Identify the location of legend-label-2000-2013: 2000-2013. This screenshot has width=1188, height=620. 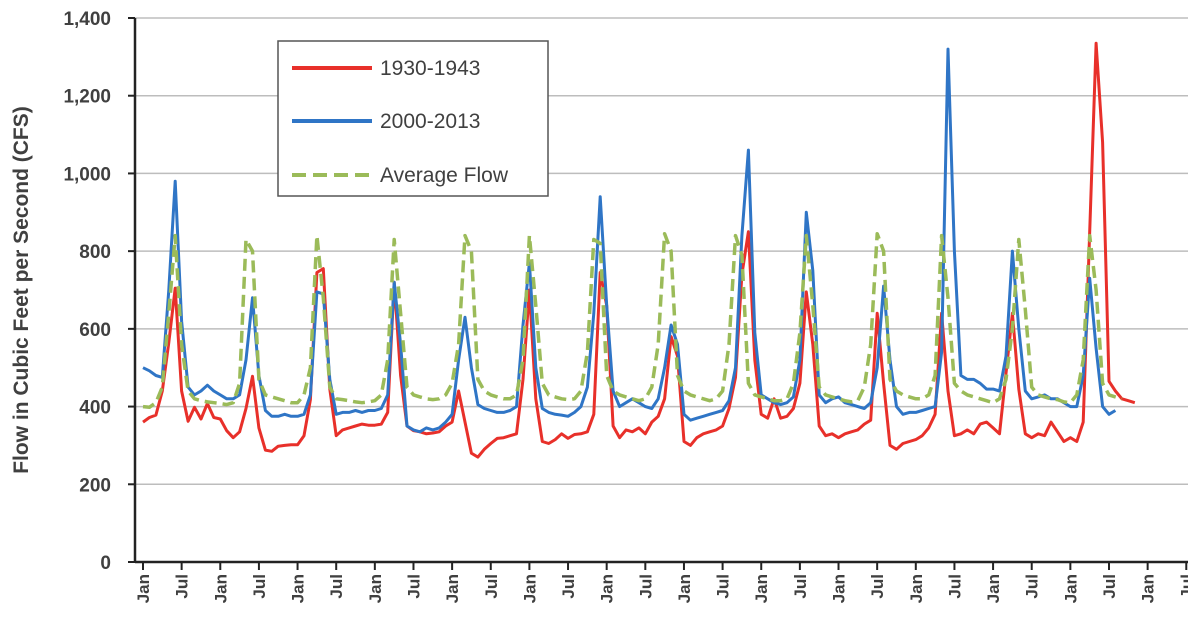
(430, 121).